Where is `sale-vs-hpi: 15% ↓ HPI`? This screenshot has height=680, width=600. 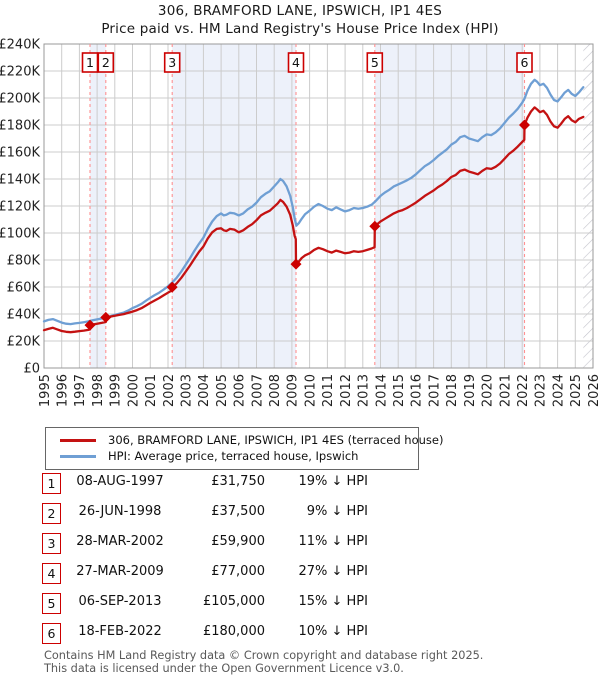 sale-vs-hpi: 15% ↓ HPI is located at coordinates (333, 601).